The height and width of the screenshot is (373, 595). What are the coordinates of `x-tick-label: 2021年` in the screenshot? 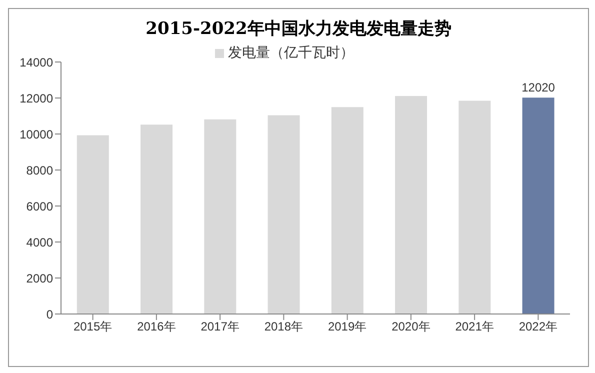 It's located at (474, 327).